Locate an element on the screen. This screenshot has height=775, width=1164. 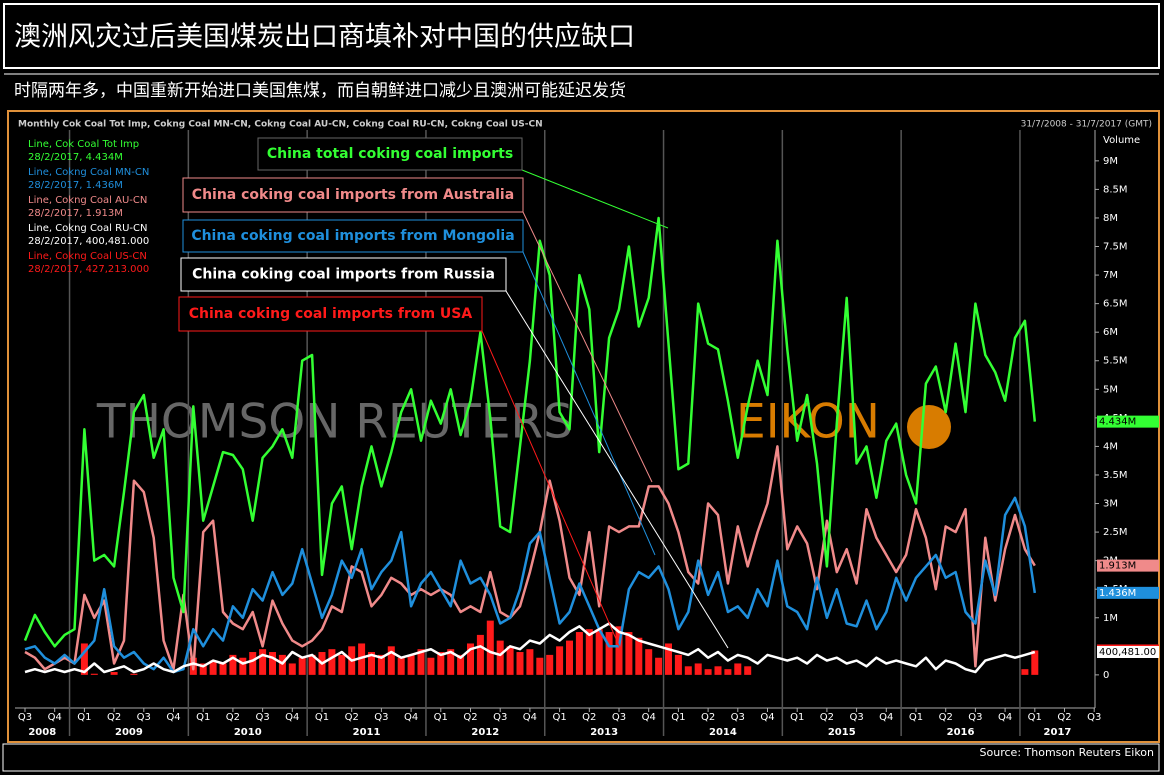
year-label: 2014 is located at coordinates (723, 732).